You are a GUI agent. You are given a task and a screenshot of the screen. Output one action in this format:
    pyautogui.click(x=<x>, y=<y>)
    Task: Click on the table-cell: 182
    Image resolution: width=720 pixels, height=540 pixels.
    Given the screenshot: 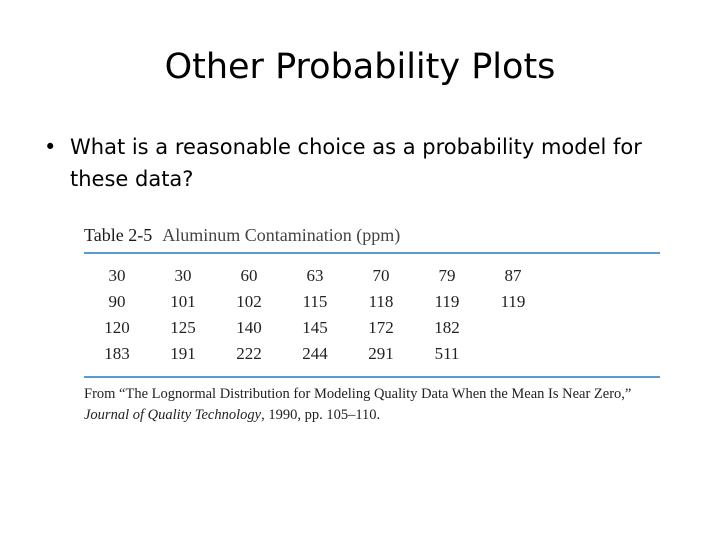 What is the action you would take?
    pyautogui.click(x=447, y=327)
    